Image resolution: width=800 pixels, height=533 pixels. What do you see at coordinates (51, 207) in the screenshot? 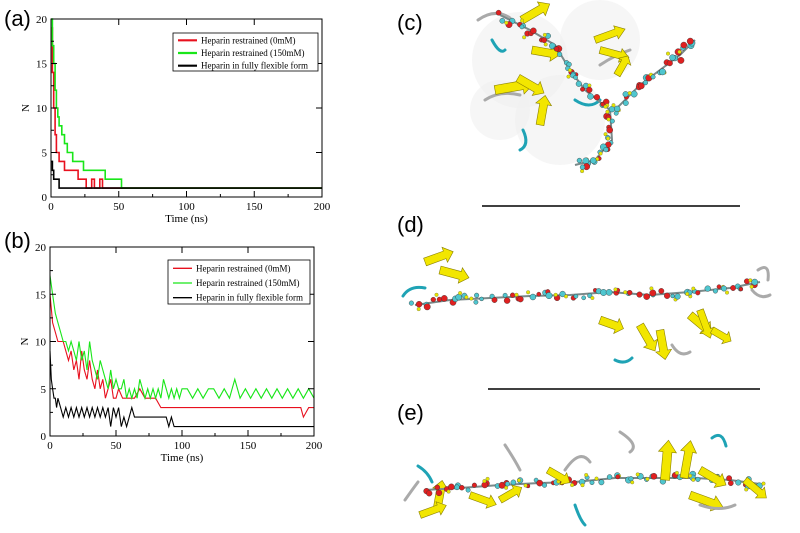
I see `x-tick-label: 0` at bounding box center [51, 207].